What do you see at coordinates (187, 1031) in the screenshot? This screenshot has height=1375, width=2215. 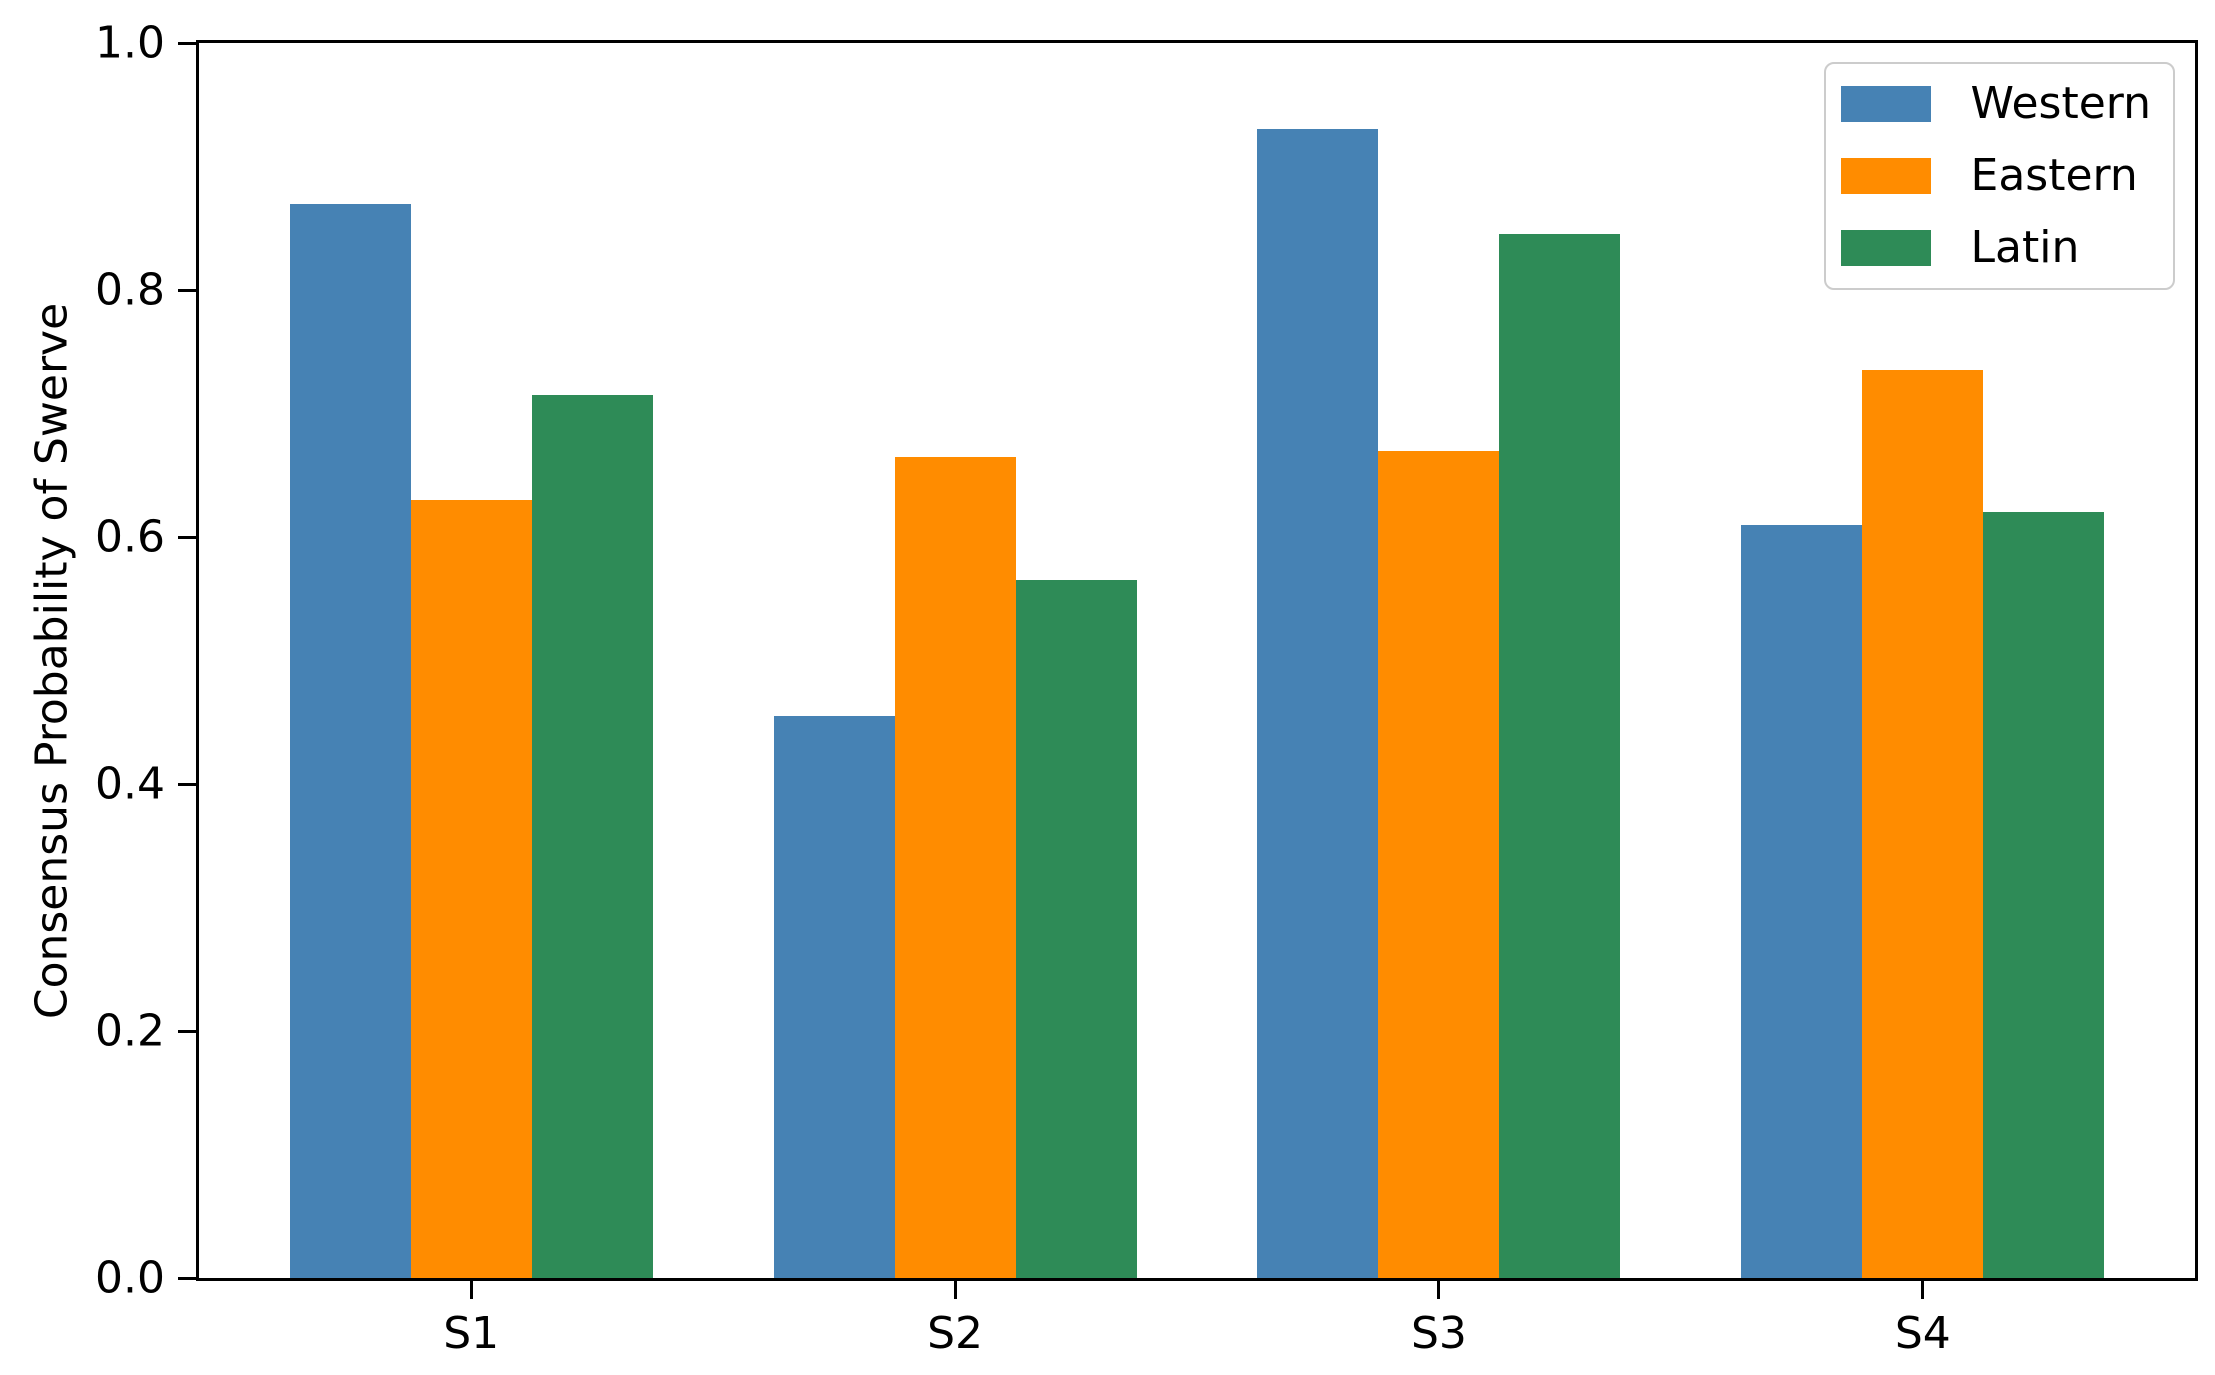 I see `y-tick-mark-0.2` at bounding box center [187, 1031].